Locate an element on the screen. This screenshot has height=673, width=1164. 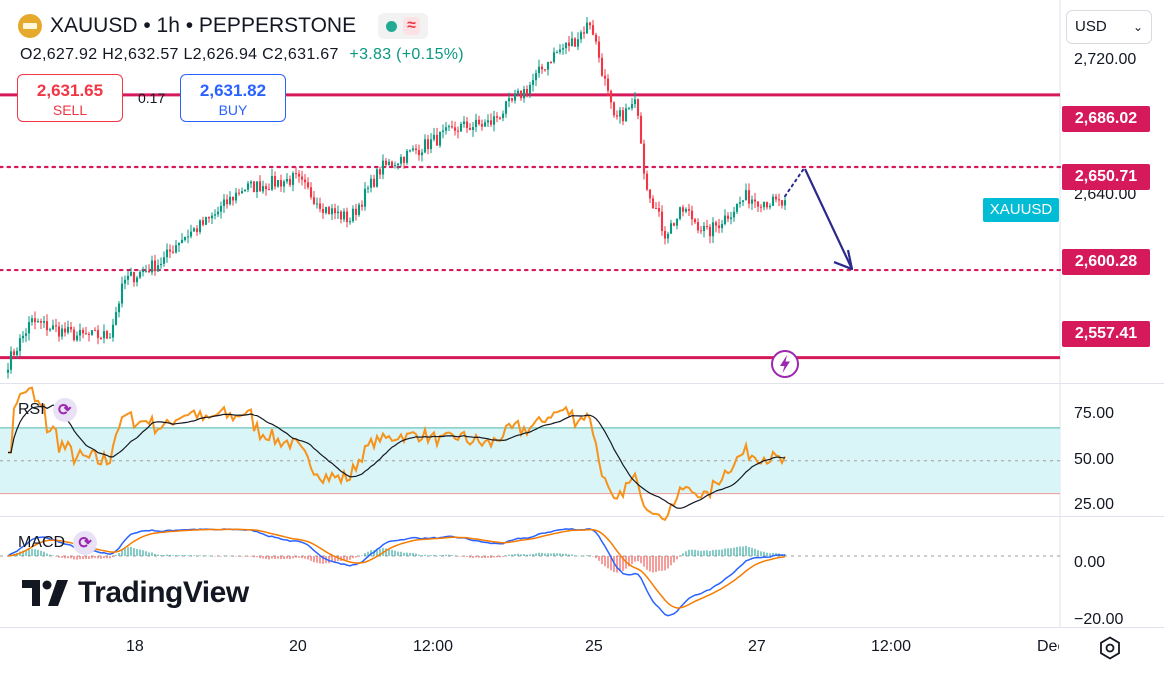
close-value: C2,631.67 is located at coordinates (300, 54).